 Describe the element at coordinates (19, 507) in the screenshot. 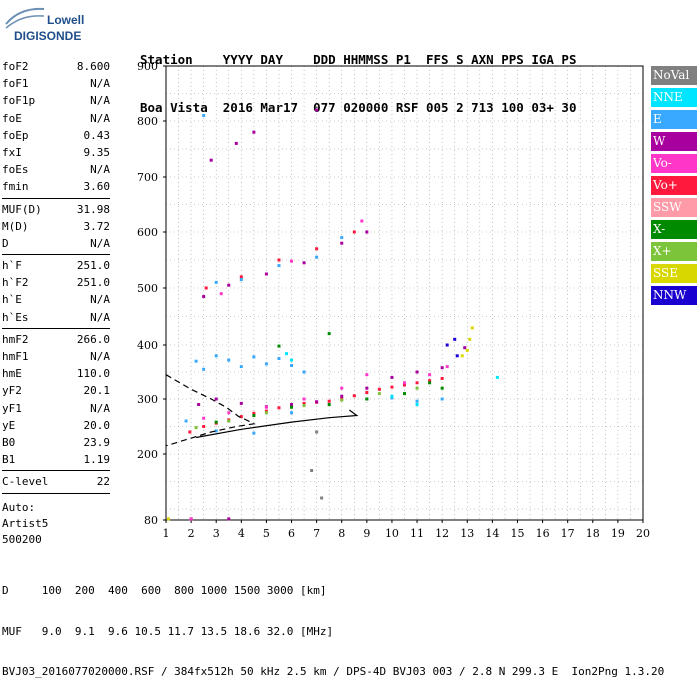

I see `auto-scaling-line: Auto:` at that location.